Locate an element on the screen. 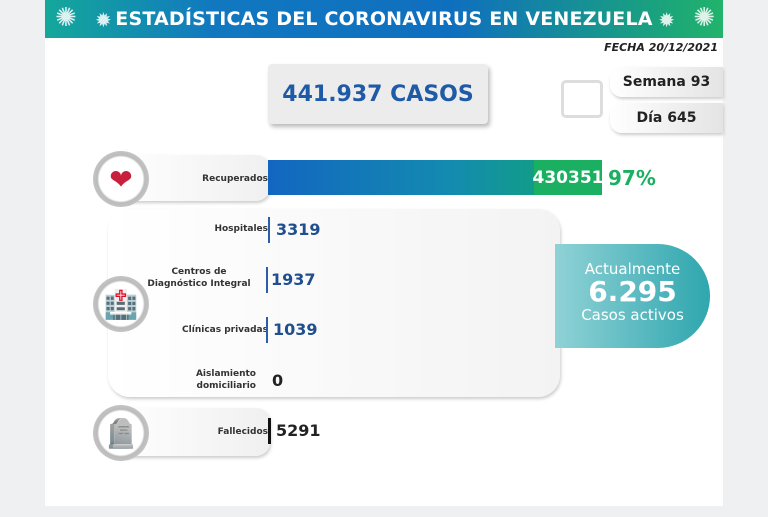  aislamiento-label: Aislamiento domiciliario is located at coordinates (225, 380).